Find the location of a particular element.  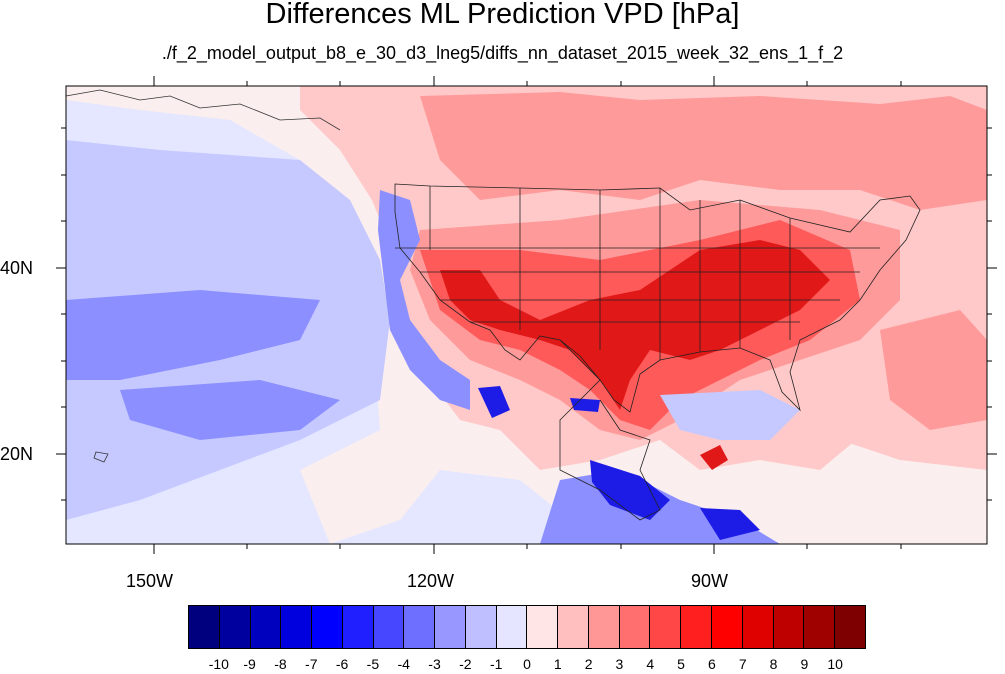

colorbar-tick-label: -8 is located at coordinates (280, 664).